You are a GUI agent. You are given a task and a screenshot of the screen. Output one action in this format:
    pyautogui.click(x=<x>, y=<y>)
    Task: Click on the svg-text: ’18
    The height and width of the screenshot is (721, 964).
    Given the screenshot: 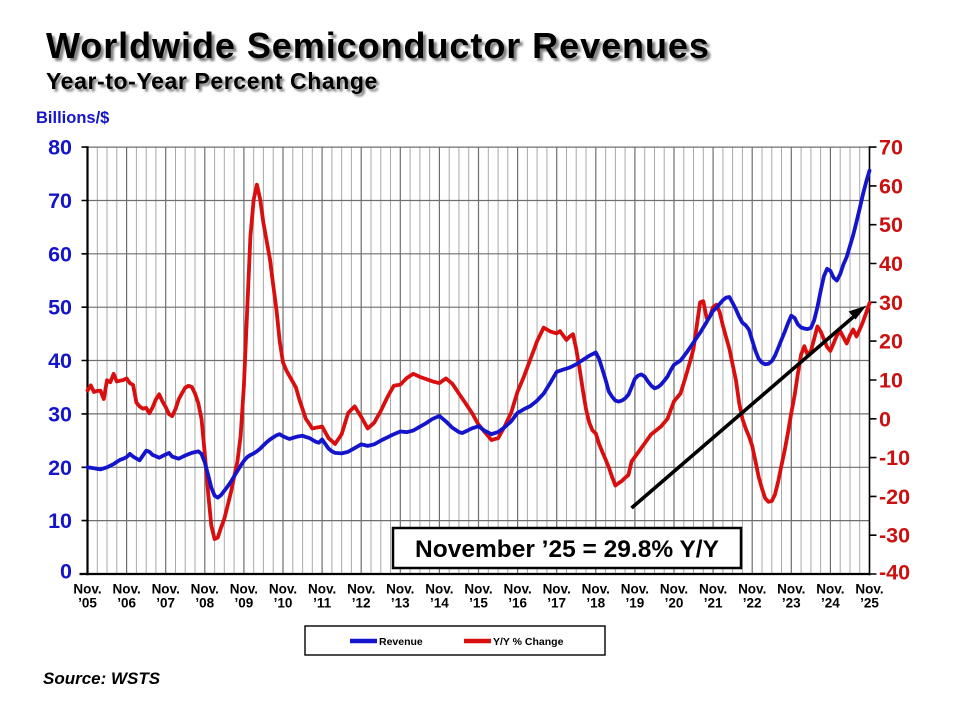 What is the action you would take?
    pyautogui.click(x=595, y=603)
    